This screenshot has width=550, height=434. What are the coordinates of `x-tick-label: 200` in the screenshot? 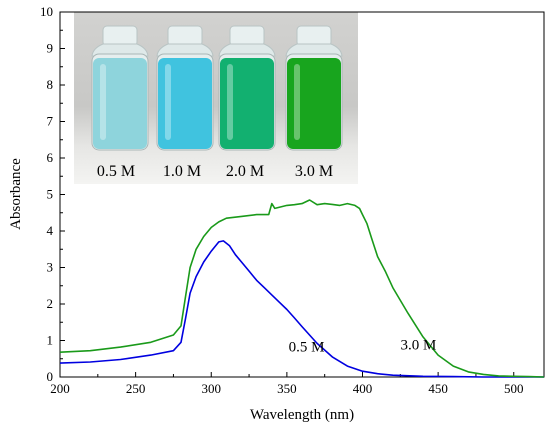 It's located at (60, 388).